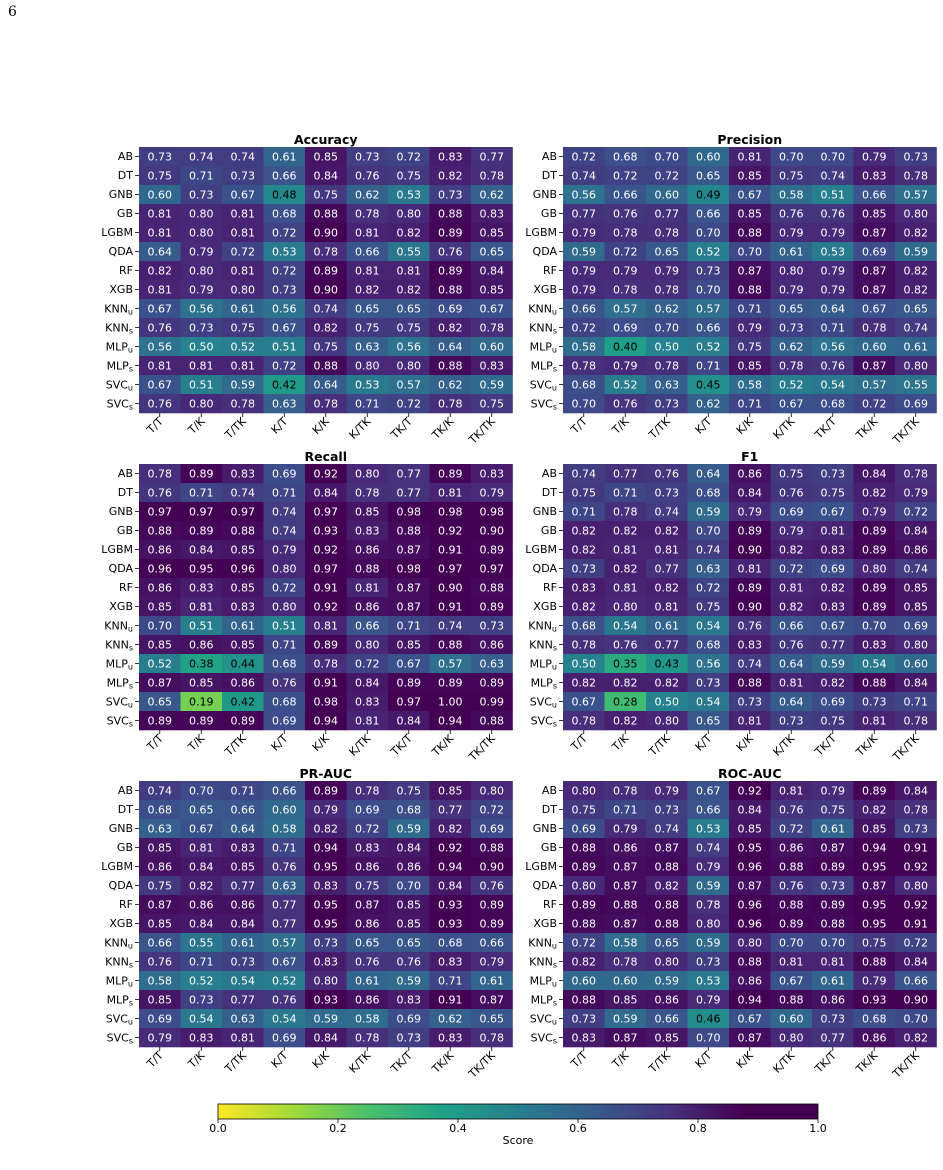  Describe the element at coordinates (125, 473) in the screenshot. I see `row-label: AB` at that location.